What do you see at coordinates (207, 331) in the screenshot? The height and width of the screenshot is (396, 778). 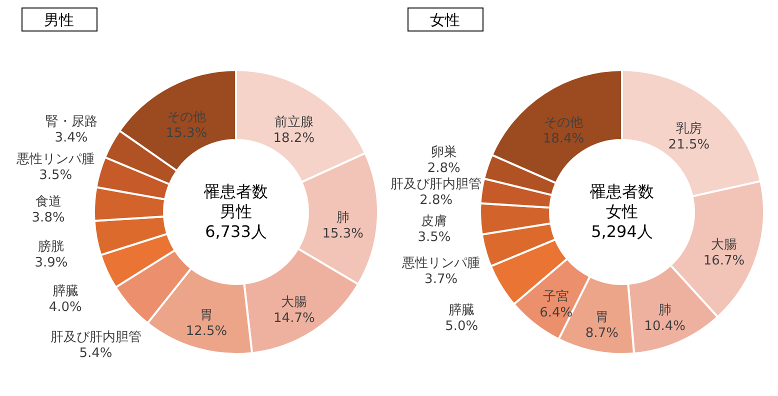 I see `data-label: 12.5%` at bounding box center [207, 331].